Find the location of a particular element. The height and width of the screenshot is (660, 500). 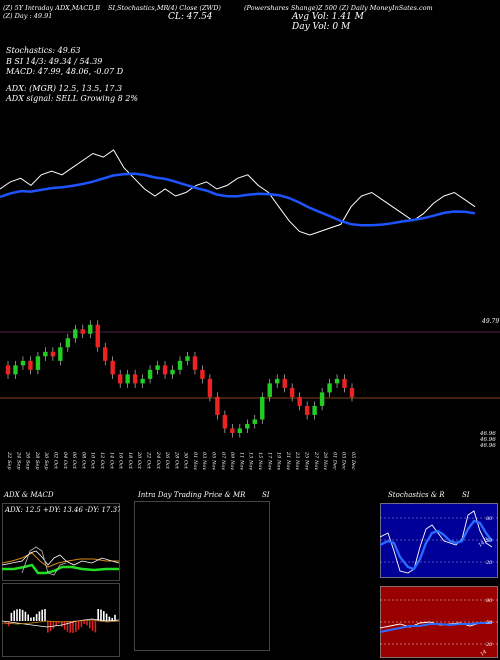

macd-text: MACD: 47.99, 48.06, -0.07 D is located at coordinates (65, 71).